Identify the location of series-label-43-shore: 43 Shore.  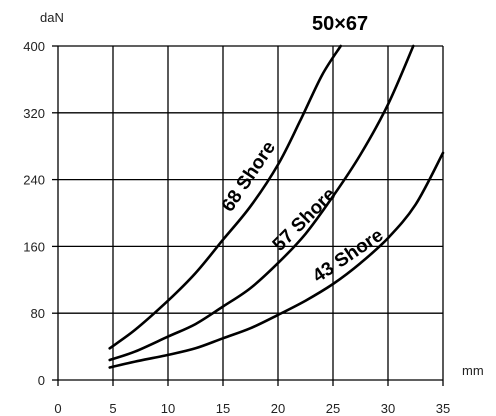
(348, 256).